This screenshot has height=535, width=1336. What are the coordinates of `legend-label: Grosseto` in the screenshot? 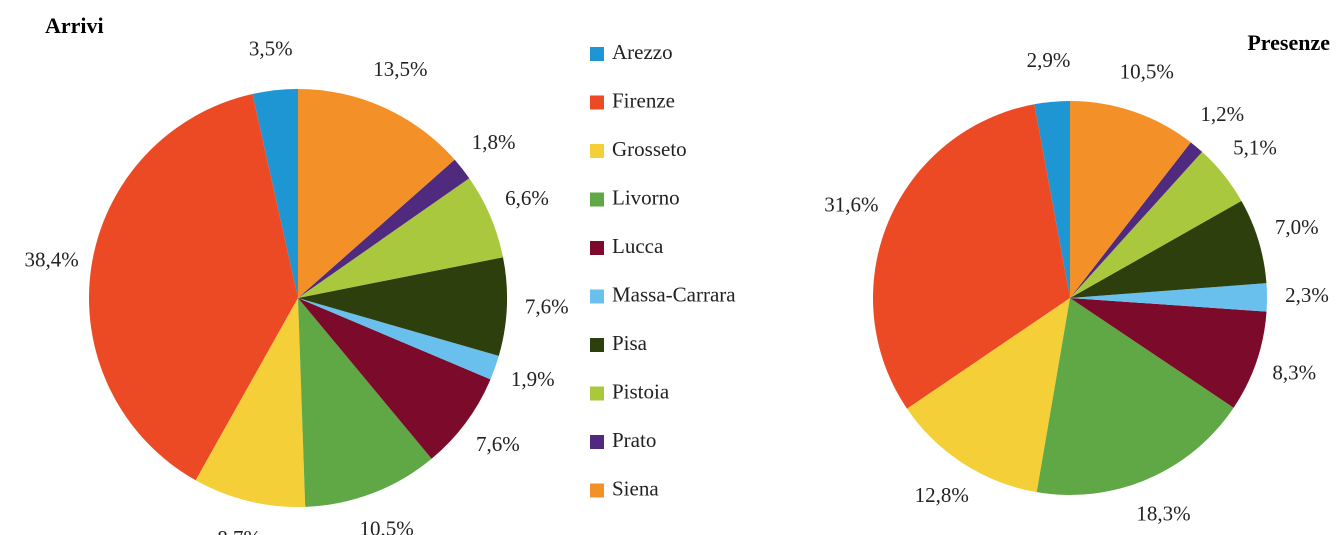 It's located at (649, 149).